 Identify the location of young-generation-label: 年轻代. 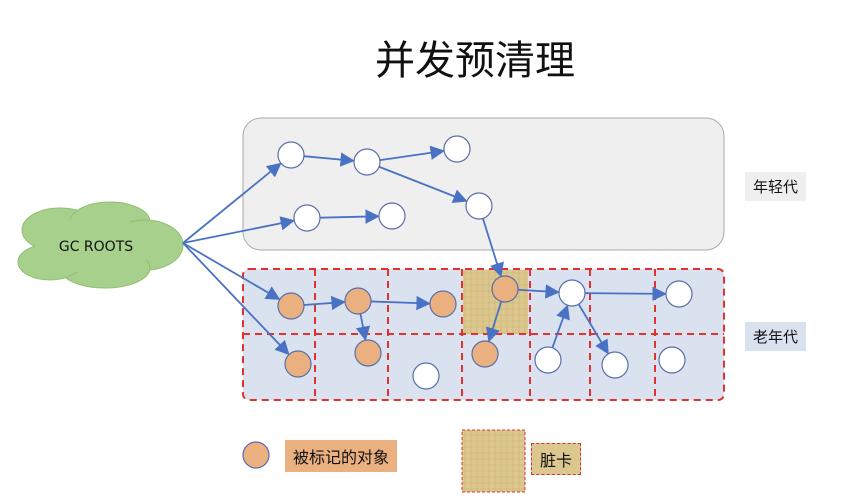
(776, 186).